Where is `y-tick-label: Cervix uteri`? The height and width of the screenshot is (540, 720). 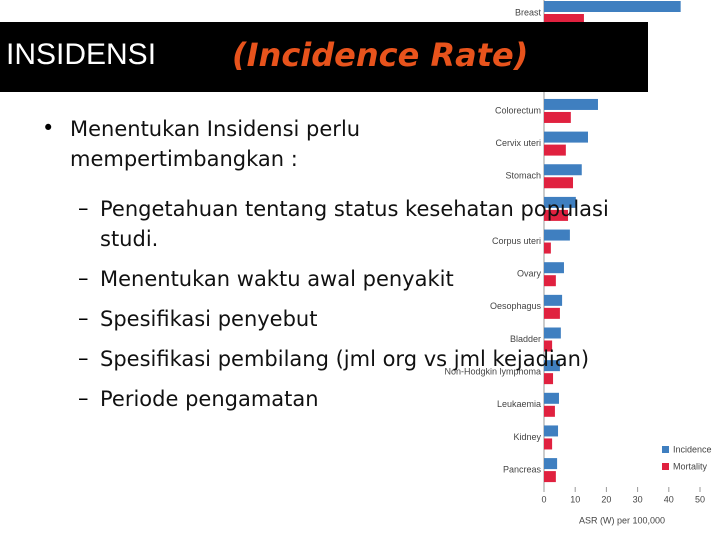 y-tick-label: Cervix uteri is located at coordinates (518, 143).